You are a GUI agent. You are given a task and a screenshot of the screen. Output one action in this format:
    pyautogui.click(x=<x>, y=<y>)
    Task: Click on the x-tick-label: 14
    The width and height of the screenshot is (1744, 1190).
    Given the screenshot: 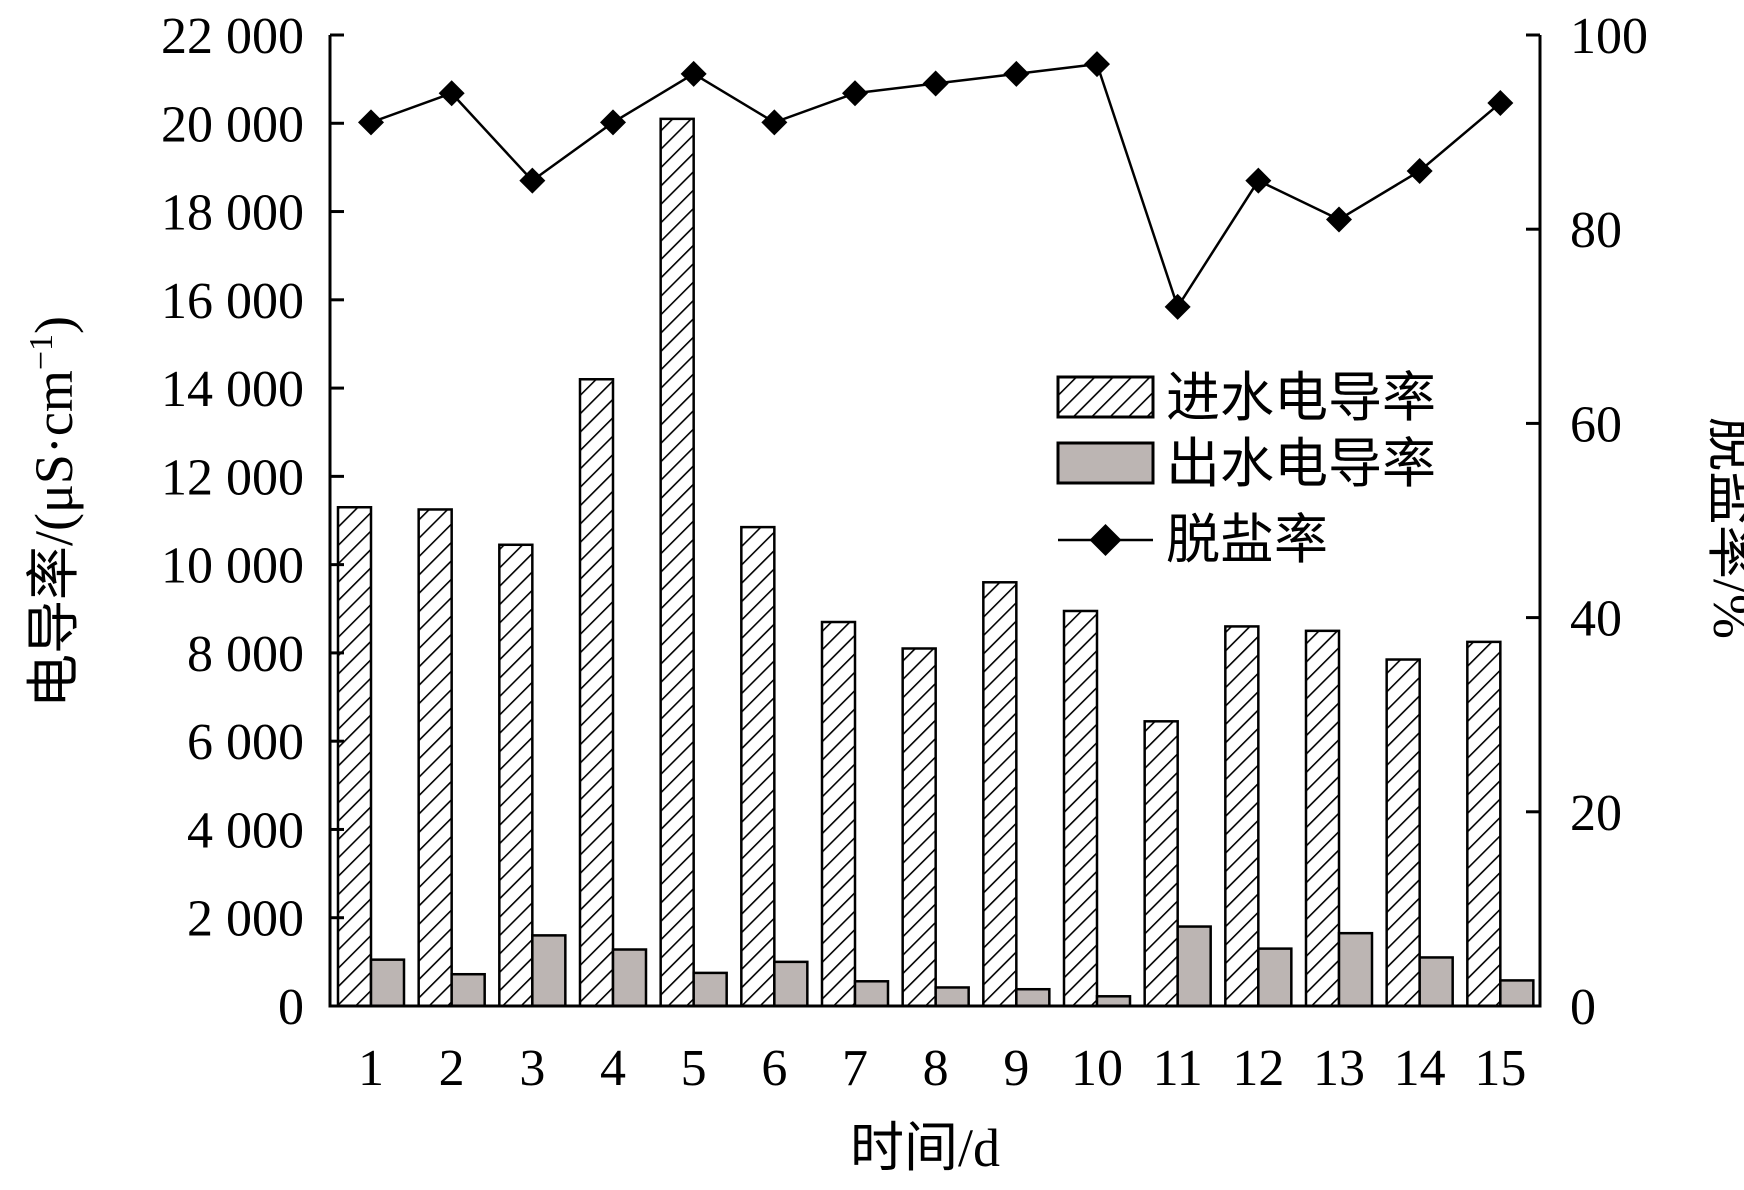 What is the action you would take?
    pyautogui.click(x=1420, y=1068)
    